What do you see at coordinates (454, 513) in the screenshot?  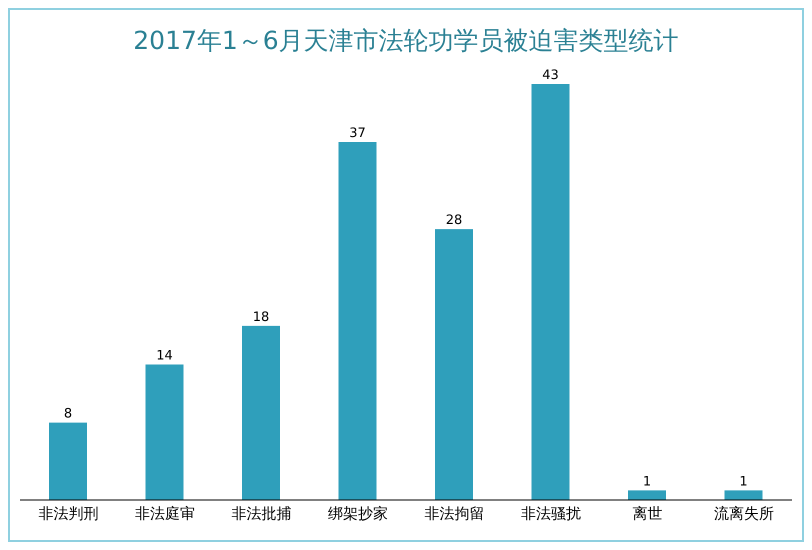 I see `x-tick-label: 非法拘留` at bounding box center [454, 513].